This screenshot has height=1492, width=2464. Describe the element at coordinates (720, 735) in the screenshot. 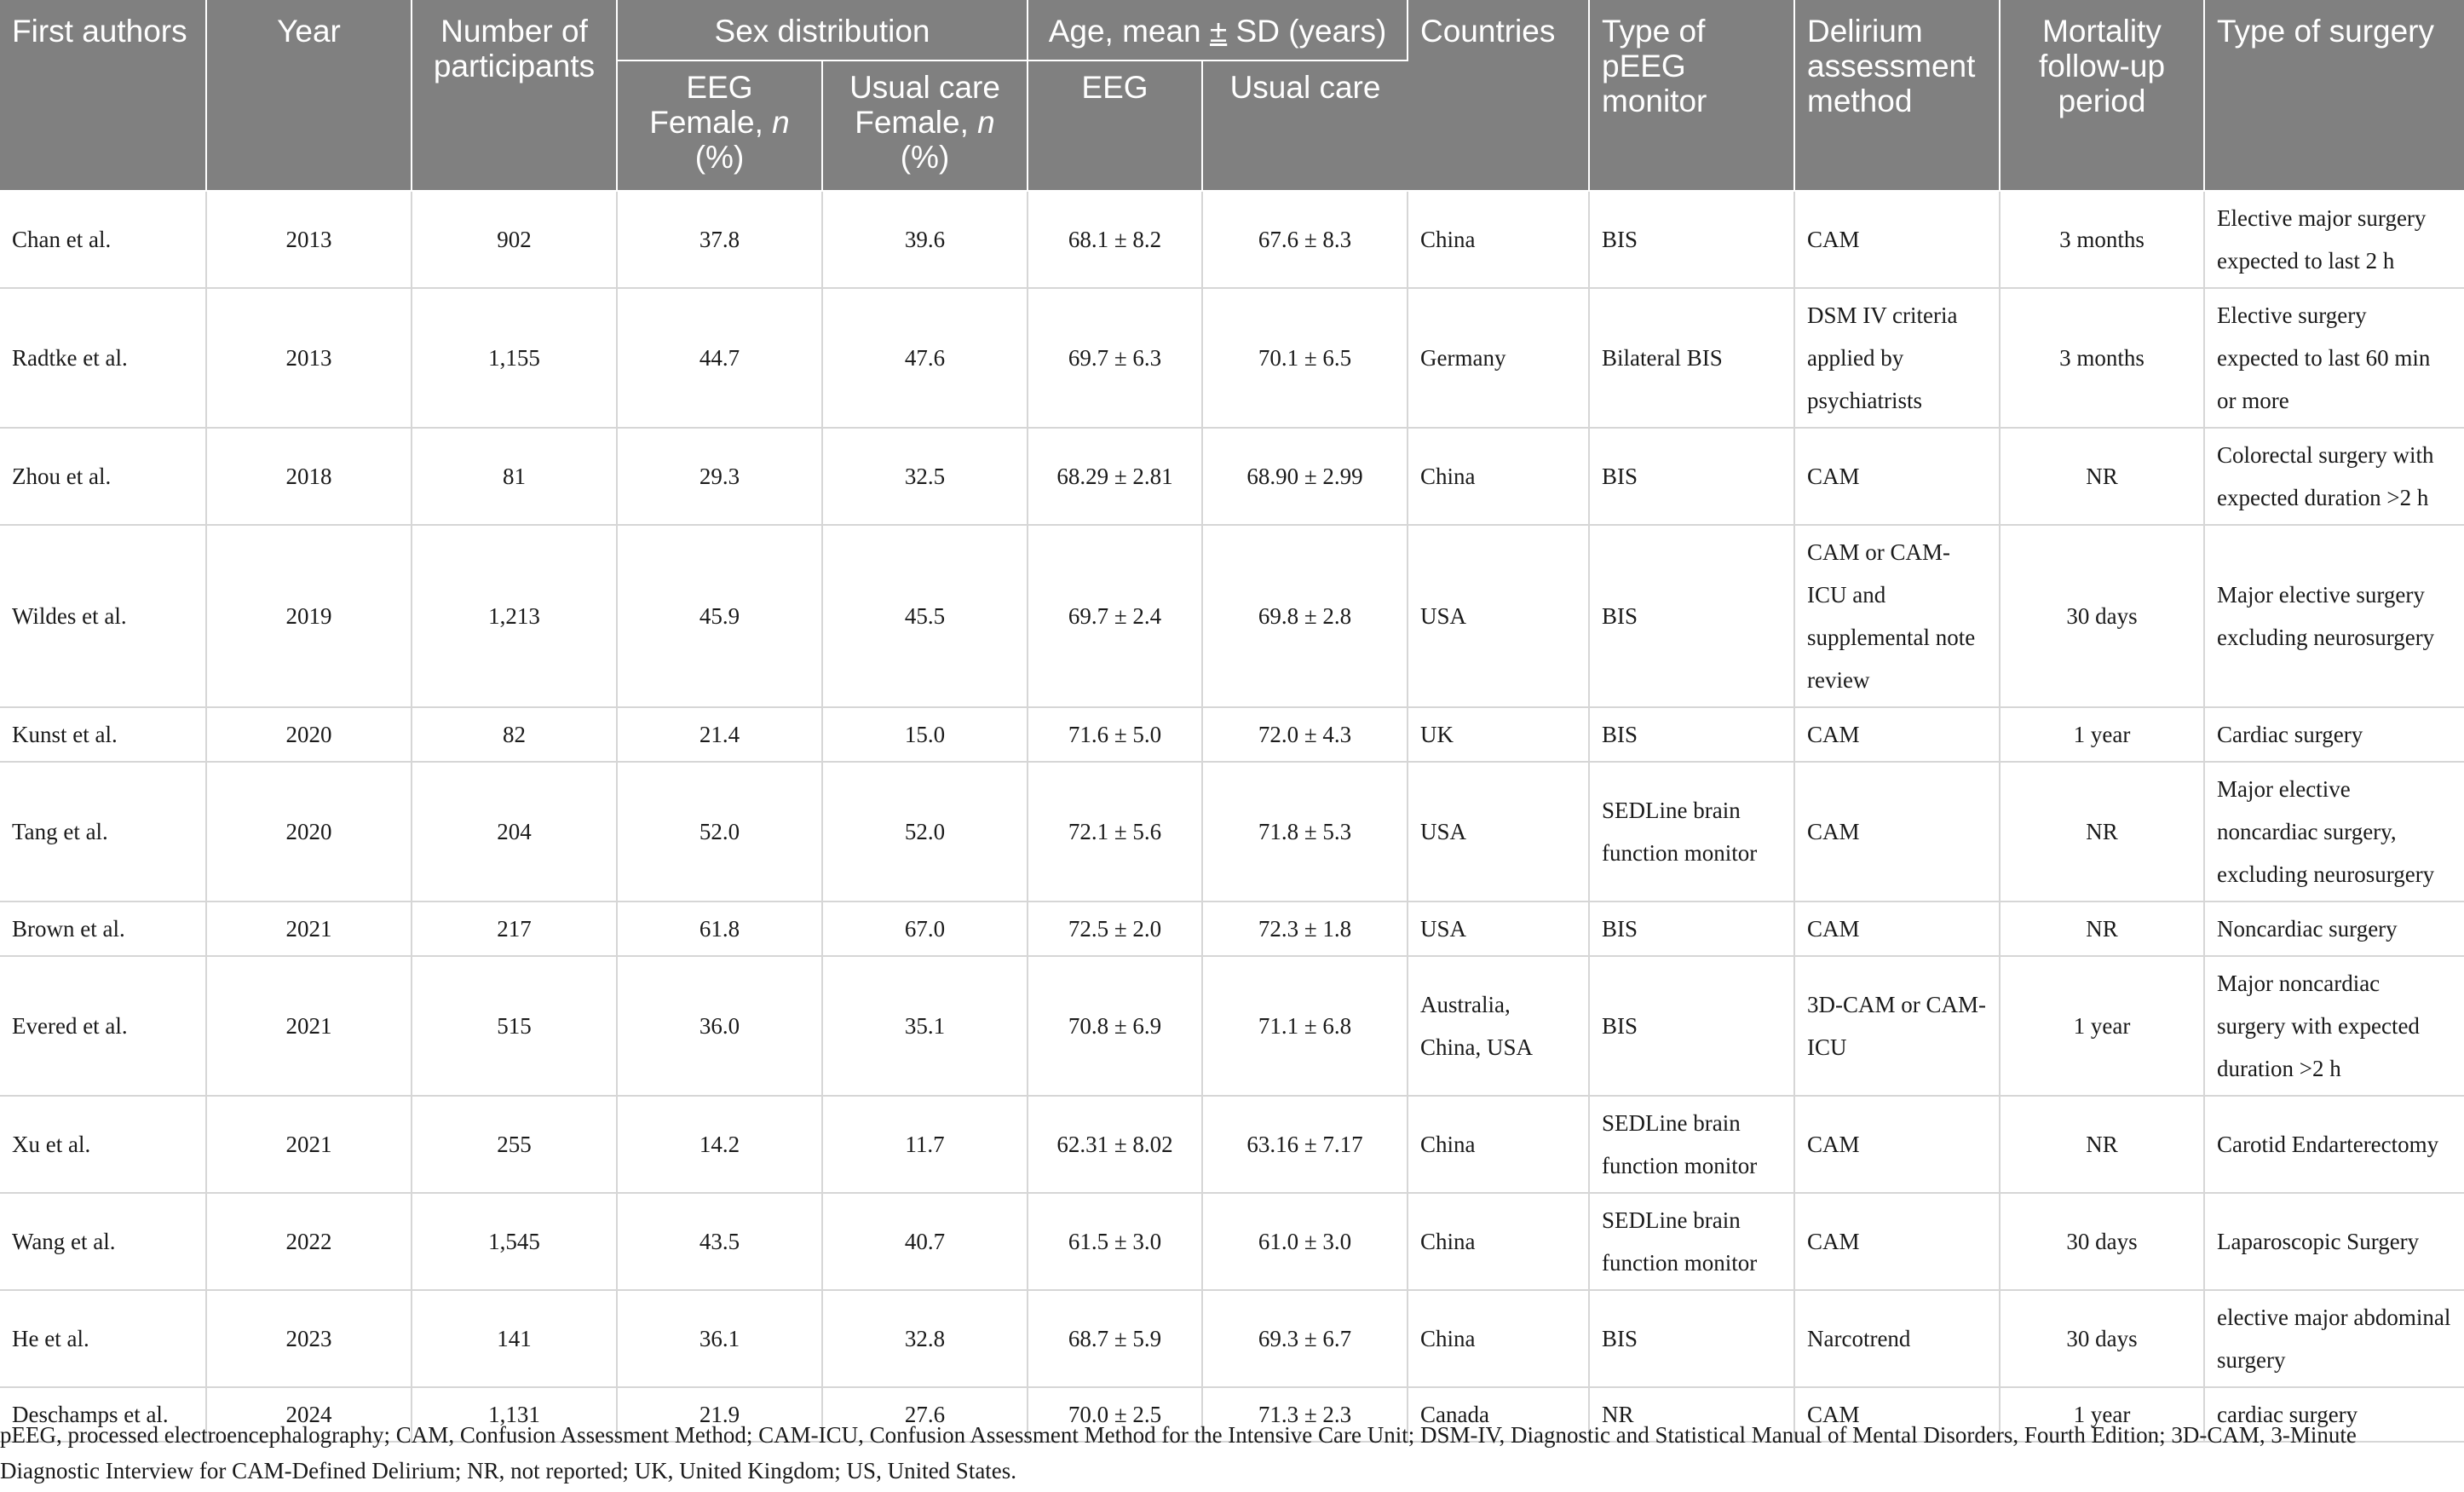

I see `cell-eeg-female: 21.4` at that location.